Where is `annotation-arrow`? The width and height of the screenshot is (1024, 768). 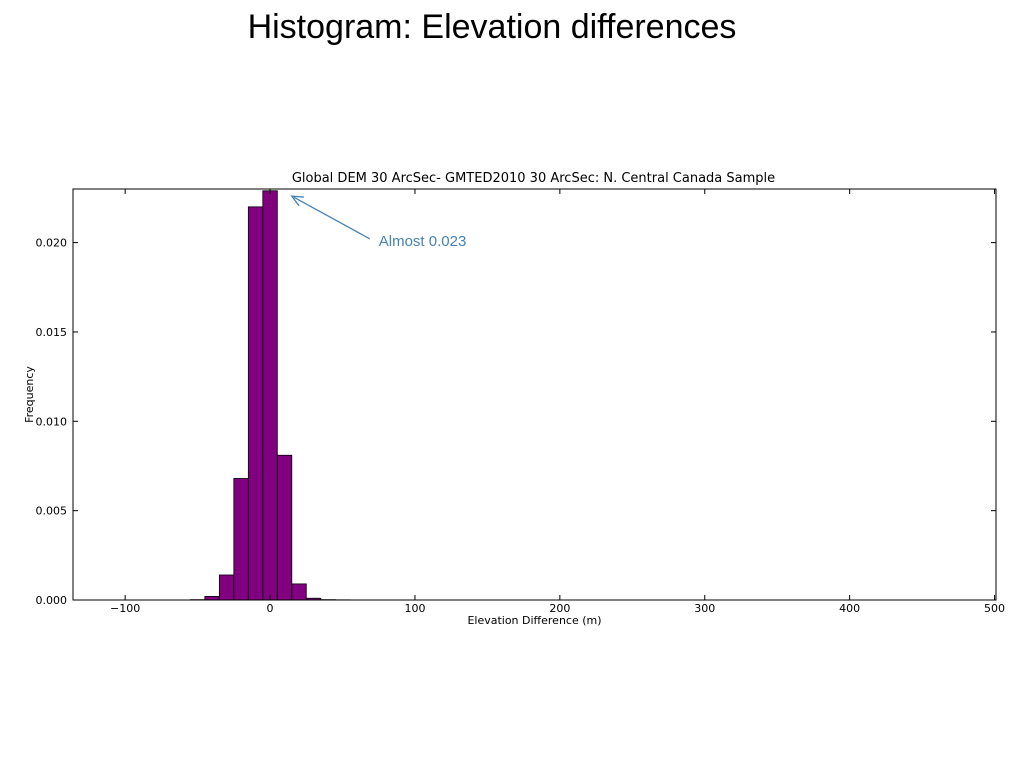
annotation-arrow is located at coordinates (332, 218).